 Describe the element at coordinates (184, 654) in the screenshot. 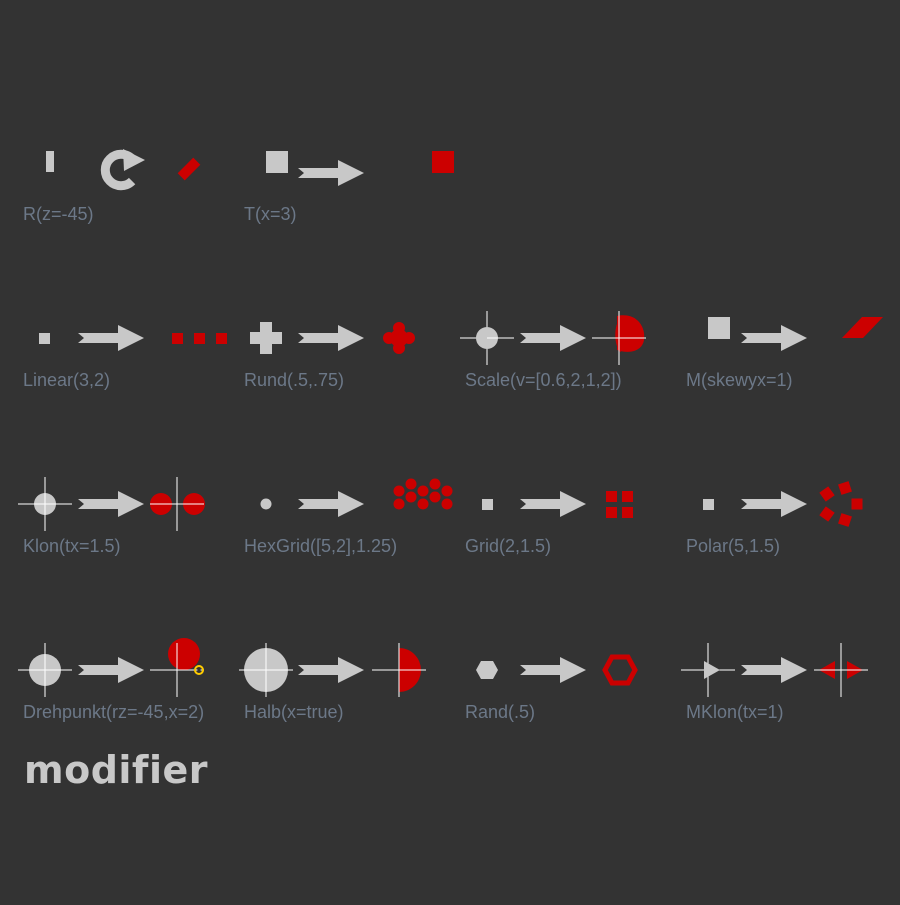

I see `pivot-result-shape` at that location.